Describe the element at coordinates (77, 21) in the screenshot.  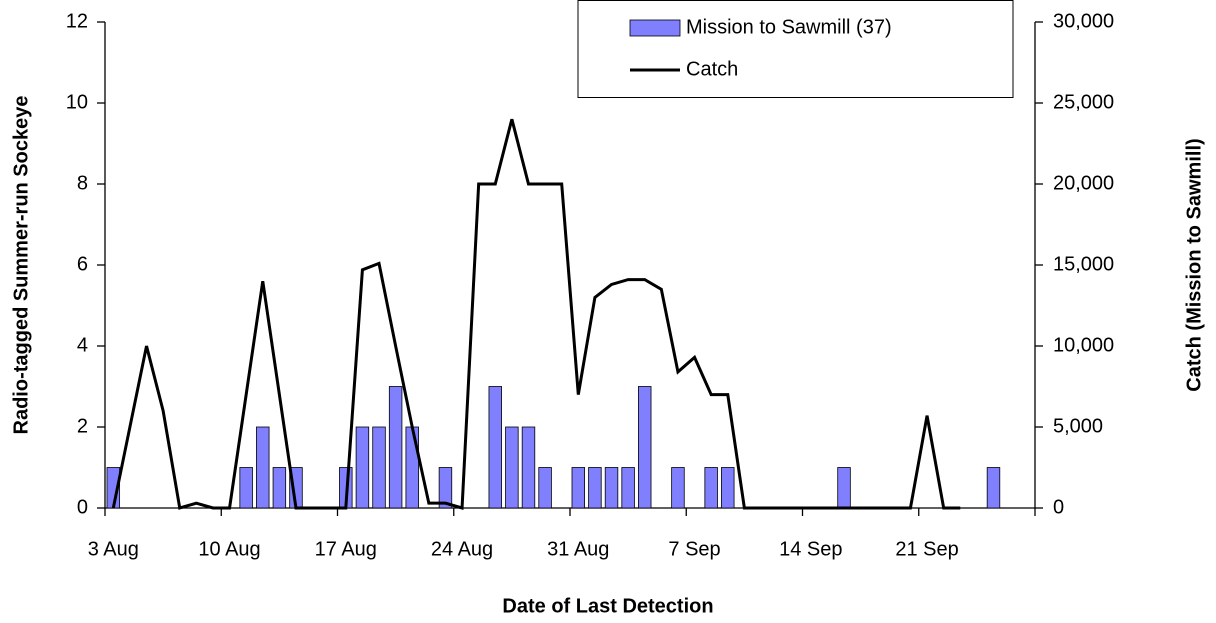
I see `y-tick-label: 12` at that location.